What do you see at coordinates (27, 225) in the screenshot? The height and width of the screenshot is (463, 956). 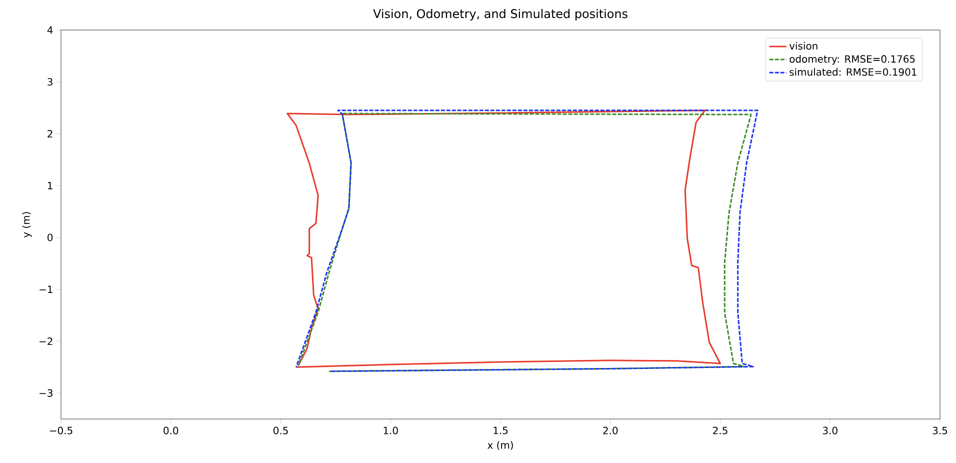 I see `y-axis-title: y (m)` at bounding box center [27, 225].